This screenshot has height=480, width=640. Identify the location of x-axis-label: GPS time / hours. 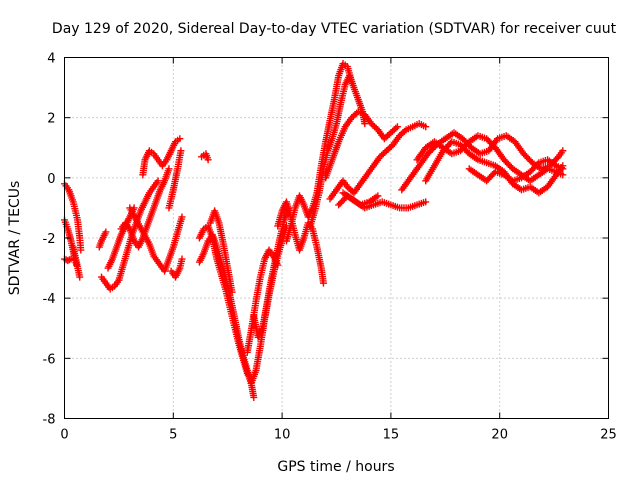
(335, 467).